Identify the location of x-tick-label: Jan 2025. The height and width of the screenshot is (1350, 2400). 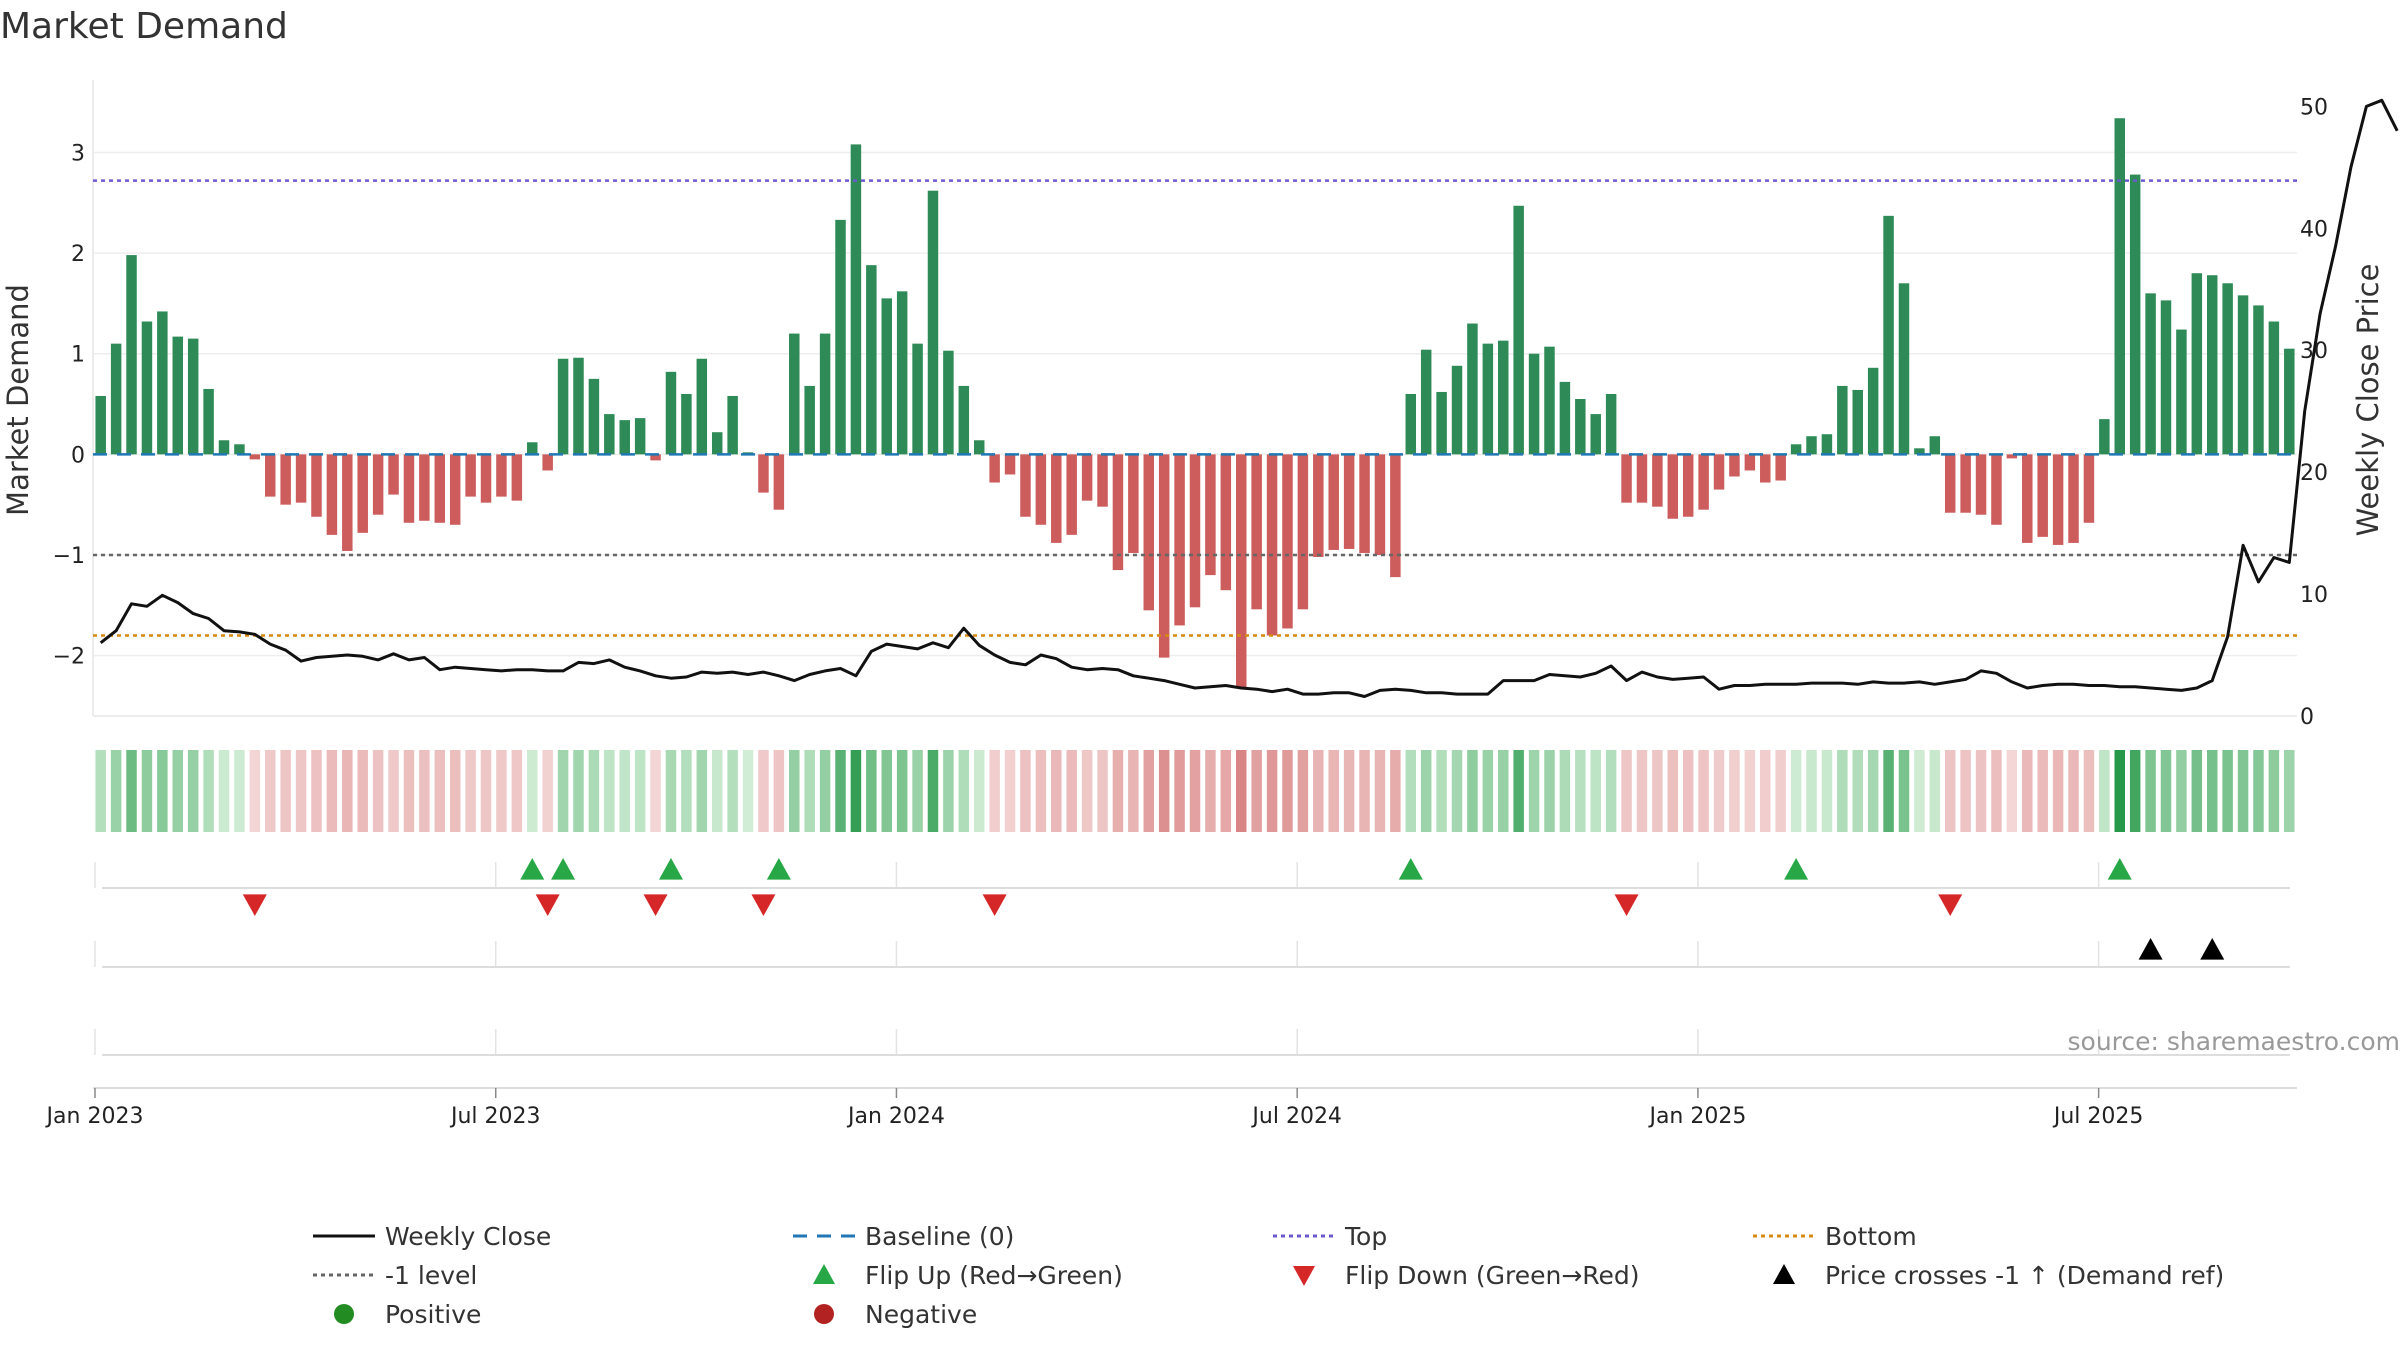
(1696, 1116).